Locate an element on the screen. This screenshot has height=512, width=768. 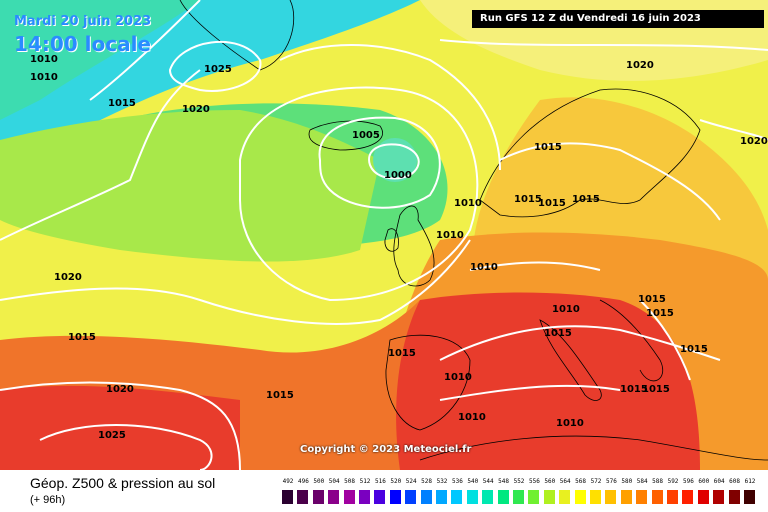
isobar-1020-north is located at coordinates (603, 45).